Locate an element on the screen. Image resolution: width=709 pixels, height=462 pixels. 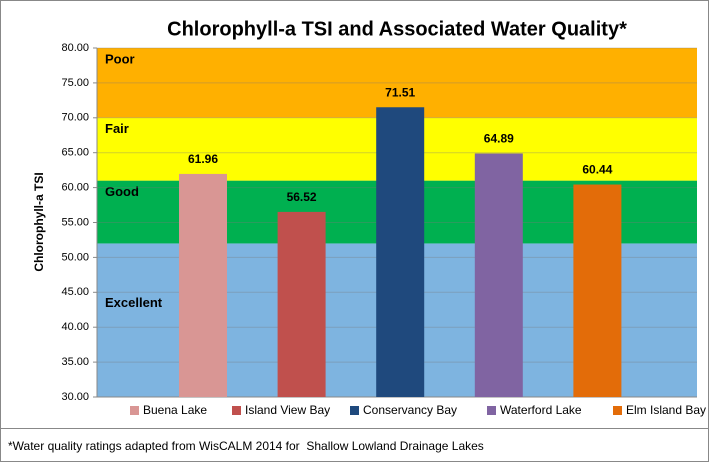
legend-label: Conservancy Bay is located at coordinates (410, 410).